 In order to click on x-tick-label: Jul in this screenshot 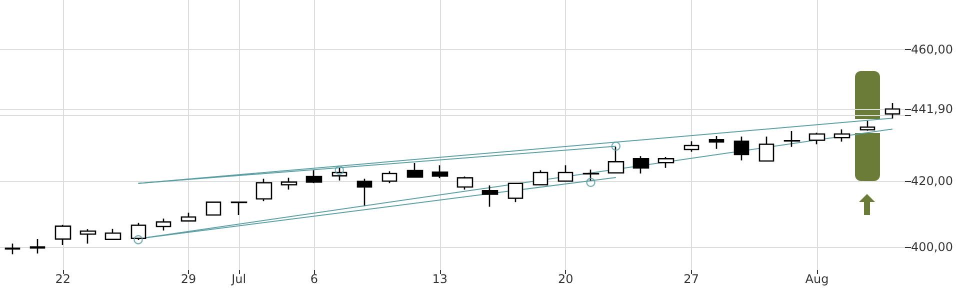, I will do `click(238, 279)`.